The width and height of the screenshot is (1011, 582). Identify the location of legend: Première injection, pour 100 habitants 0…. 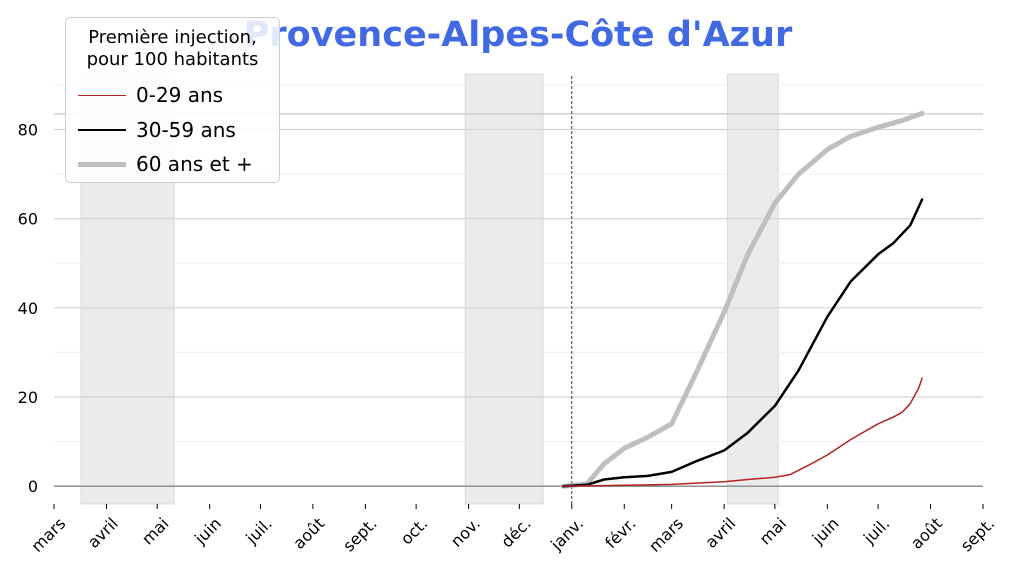
(172, 100).